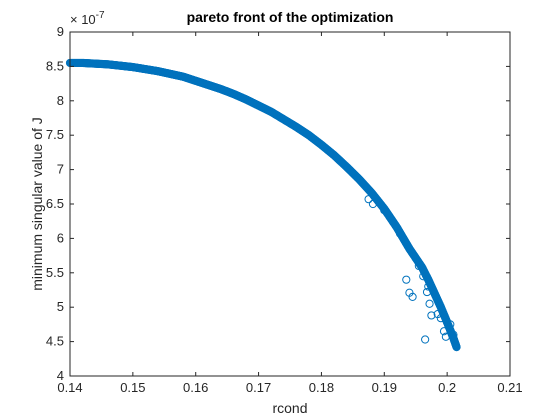  I want to click on y-axis-label: minimum singular value of J, so click(37, 204).